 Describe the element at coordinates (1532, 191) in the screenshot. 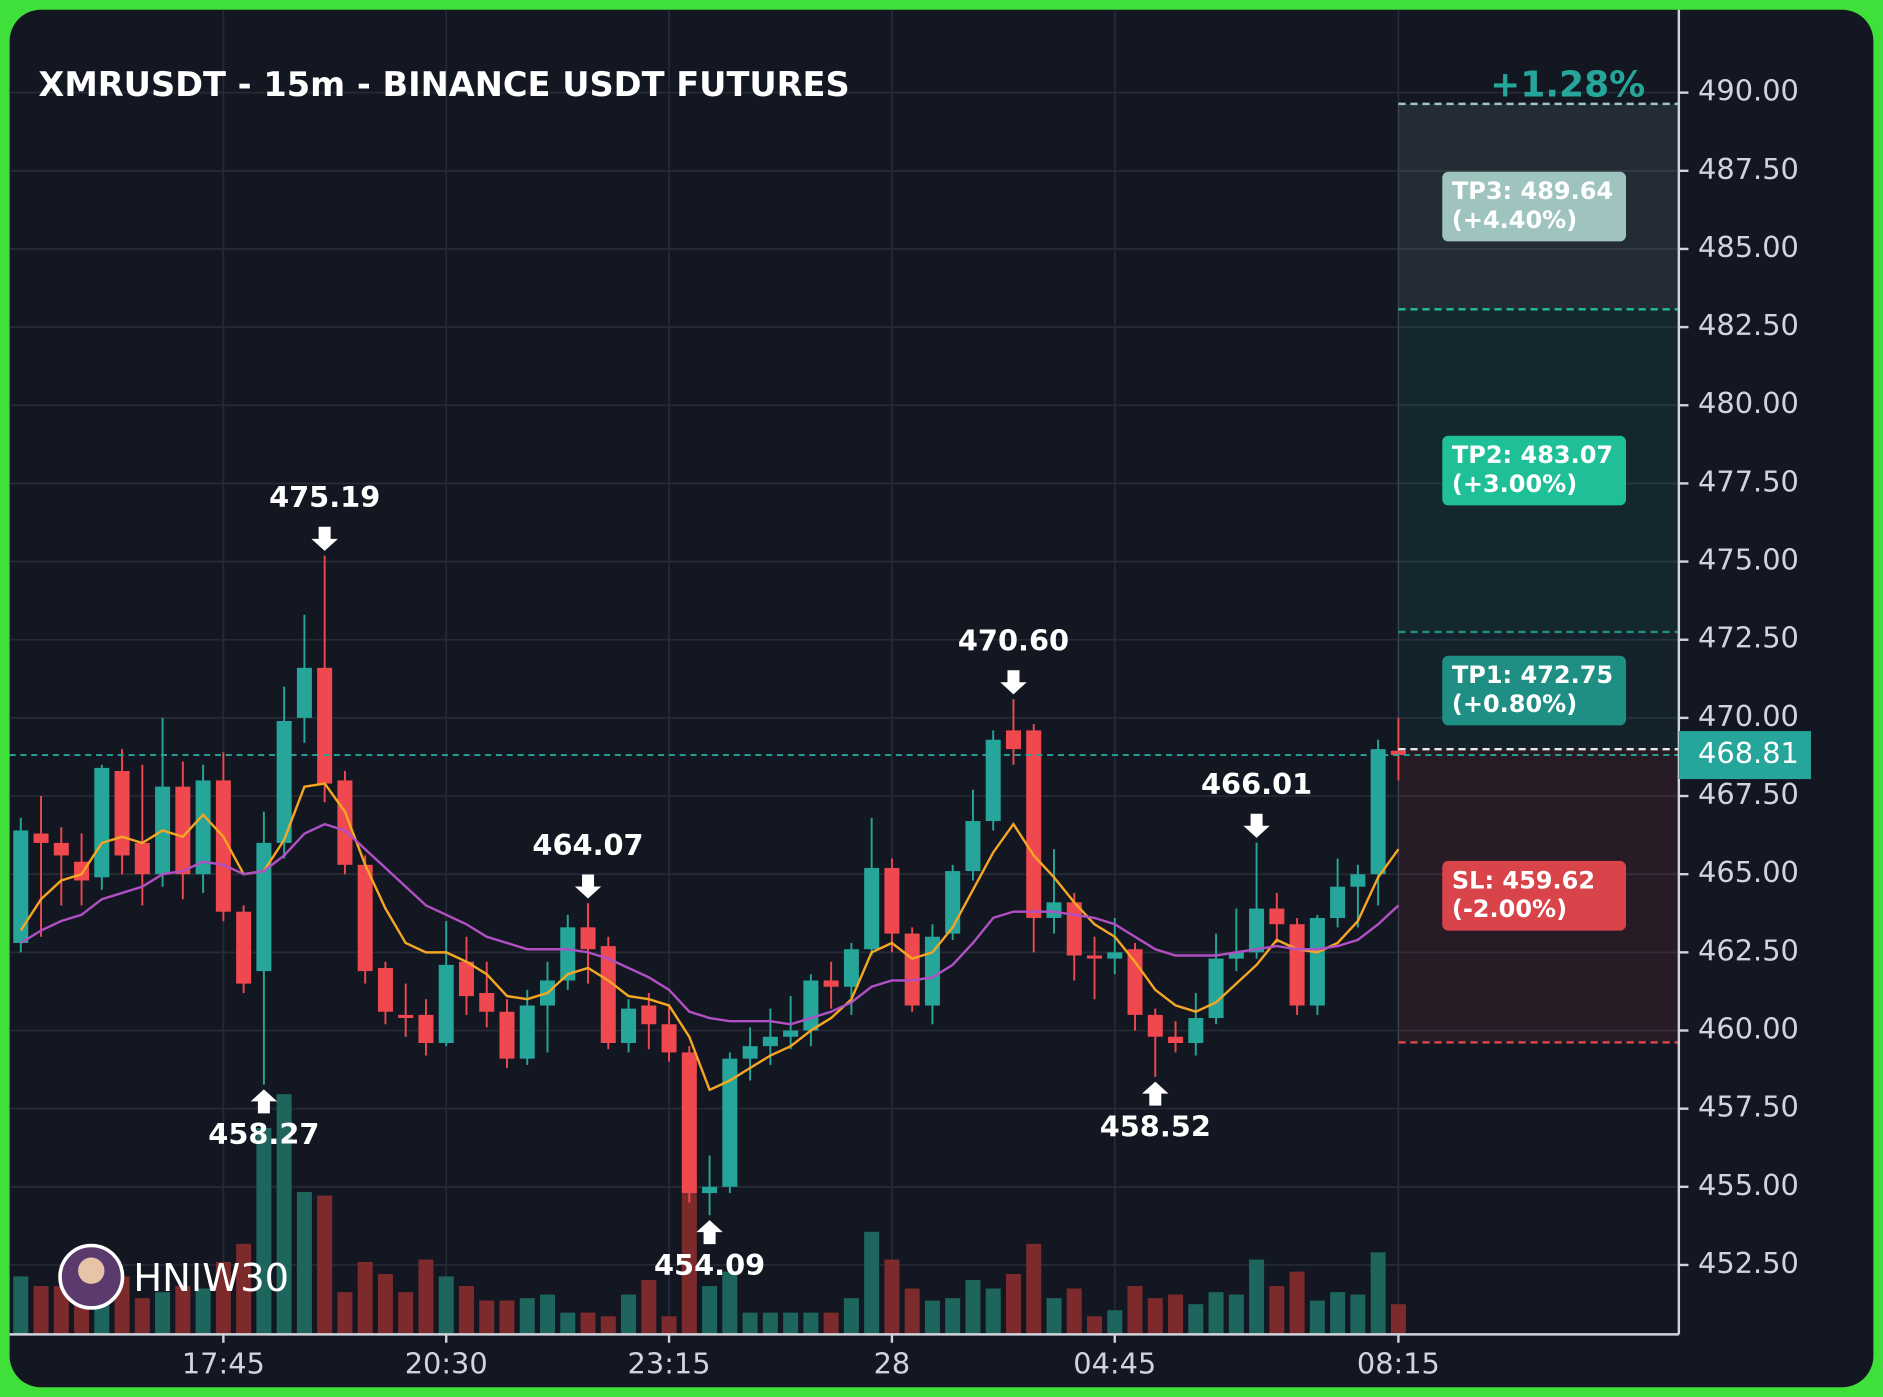

I see `level-label: TP3: 489.64` at that location.